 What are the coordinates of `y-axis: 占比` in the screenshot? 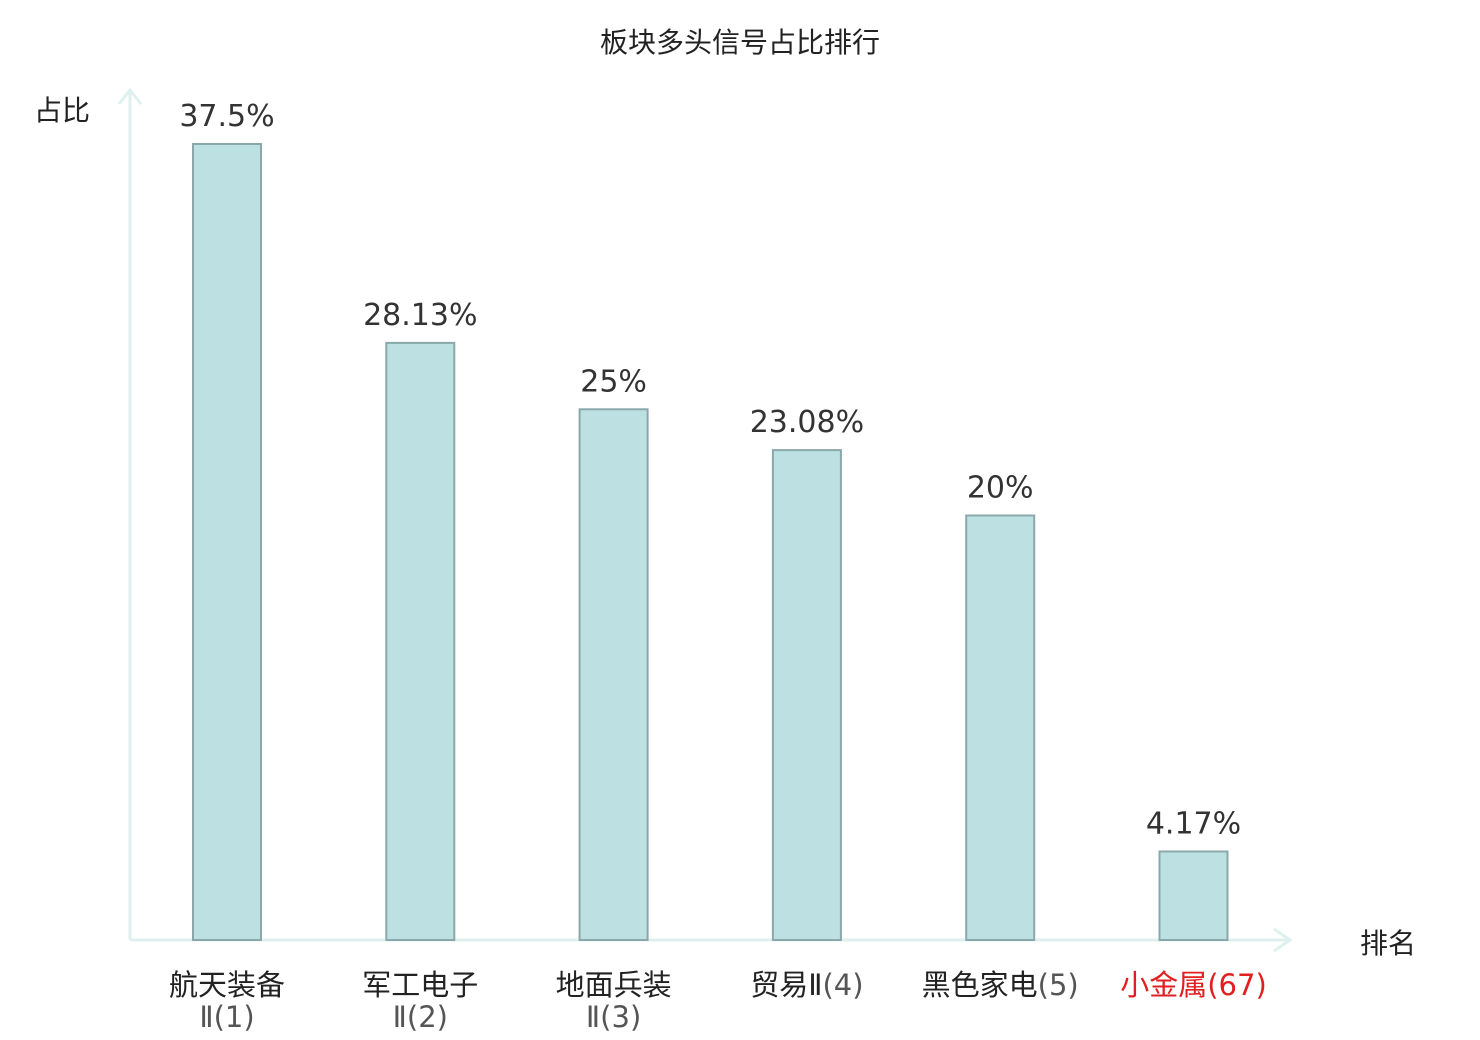 It's located at (88, 513).